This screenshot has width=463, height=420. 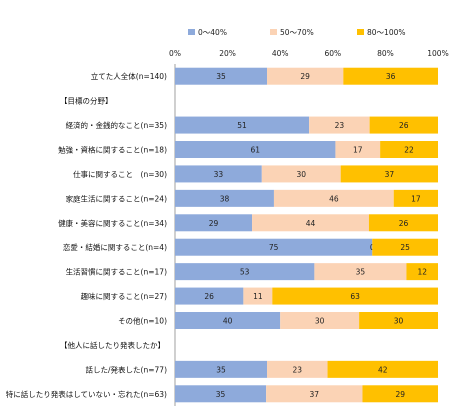 I want to click on row-label: 特に話したり発表はしていない・忘れた(n=63), so click(x=86, y=394).